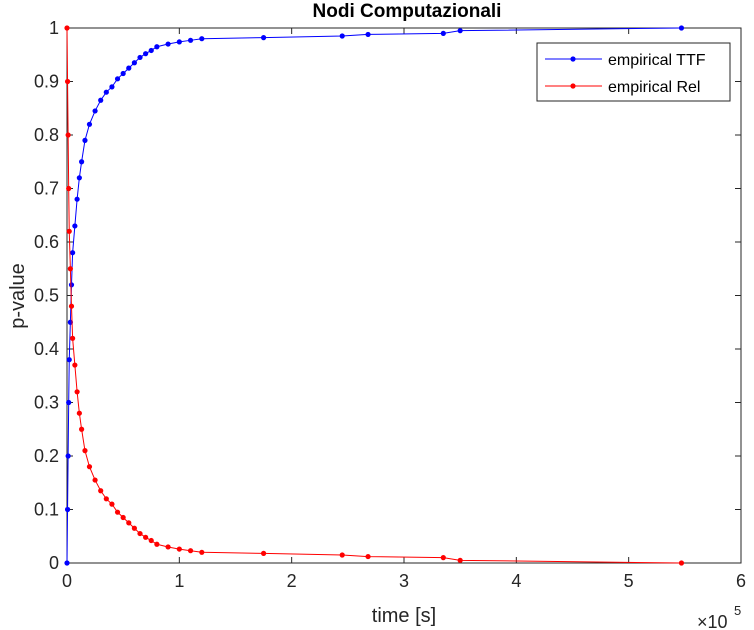  Describe the element at coordinates (712, 621) in the screenshot. I see `x-multiplier-base: ×10` at that location.